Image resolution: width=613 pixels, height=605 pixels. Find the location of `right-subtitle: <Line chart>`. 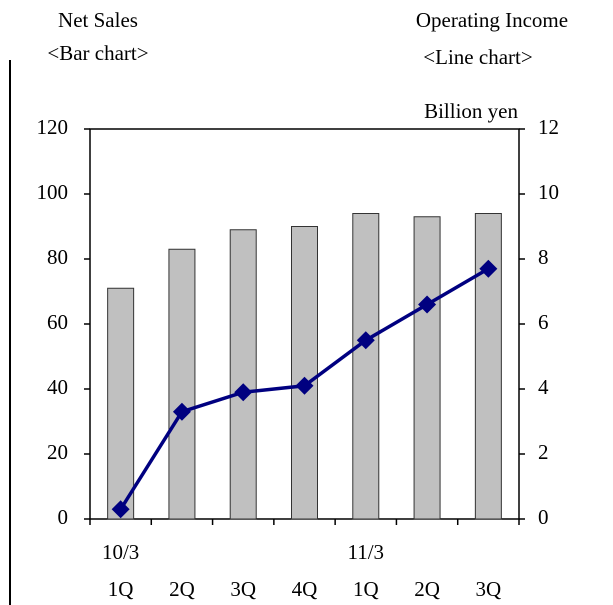

right-subtitle: <Line chart> is located at coordinates (477, 57).